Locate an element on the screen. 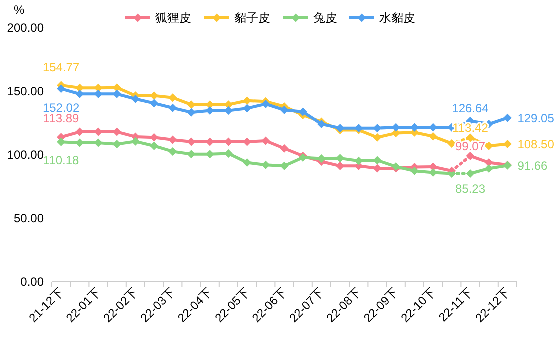  data-label: 99.07 is located at coordinates (470, 146).